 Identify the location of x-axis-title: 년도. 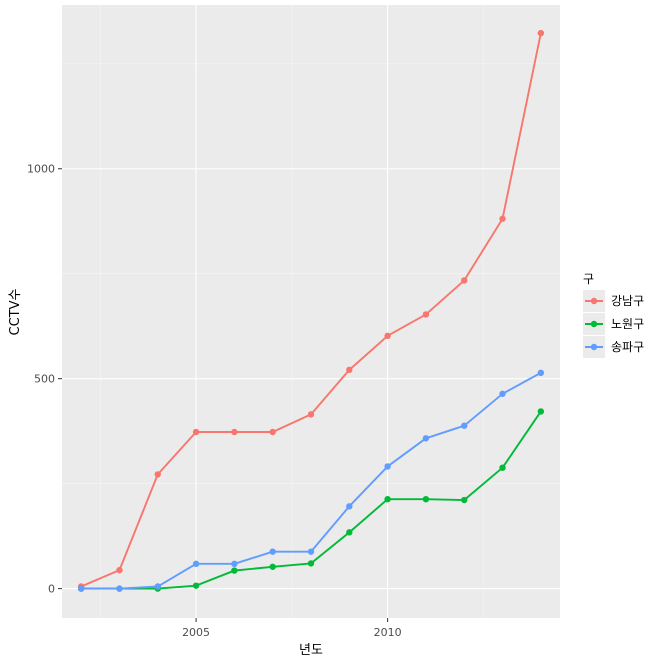
(311, 650).